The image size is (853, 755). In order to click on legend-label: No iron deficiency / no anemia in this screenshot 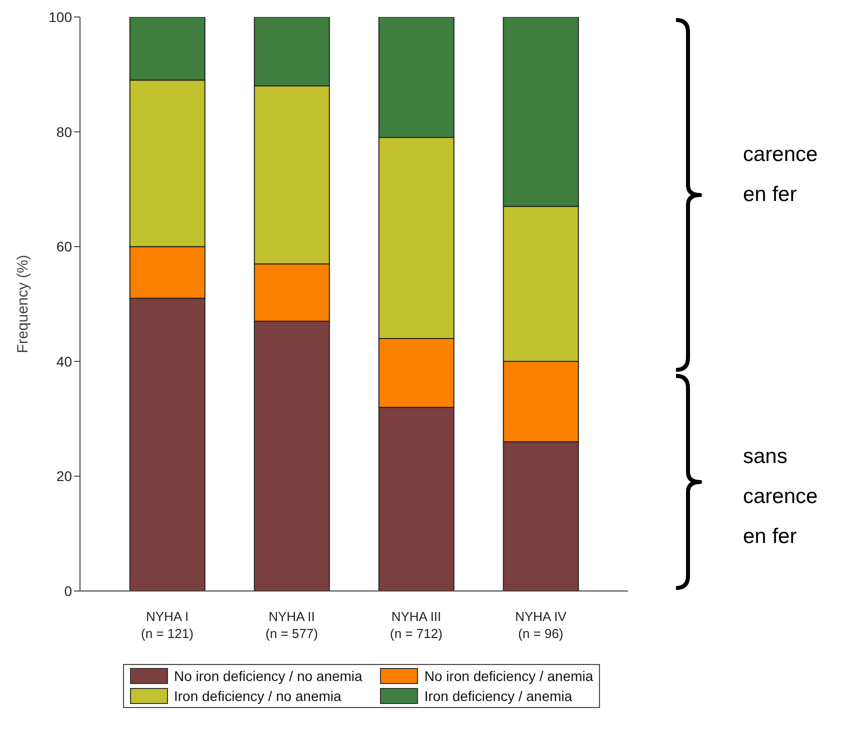, I will do `click(268, 676)`.